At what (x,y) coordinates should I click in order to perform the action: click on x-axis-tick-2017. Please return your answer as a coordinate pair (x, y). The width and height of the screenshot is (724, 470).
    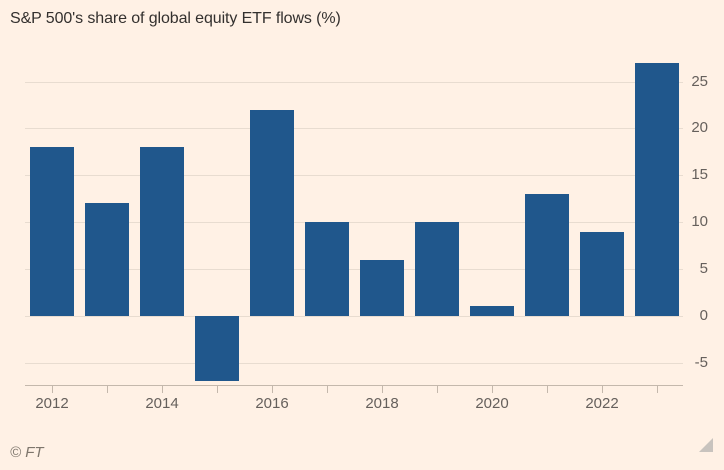
    Looking at the image, I should click on (327, 389).